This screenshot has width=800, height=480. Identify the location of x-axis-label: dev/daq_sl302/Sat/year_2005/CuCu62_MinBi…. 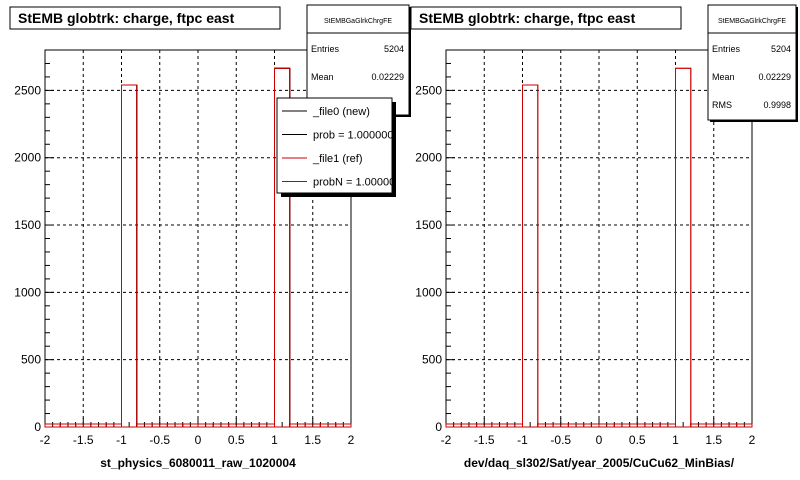
(599, 463).